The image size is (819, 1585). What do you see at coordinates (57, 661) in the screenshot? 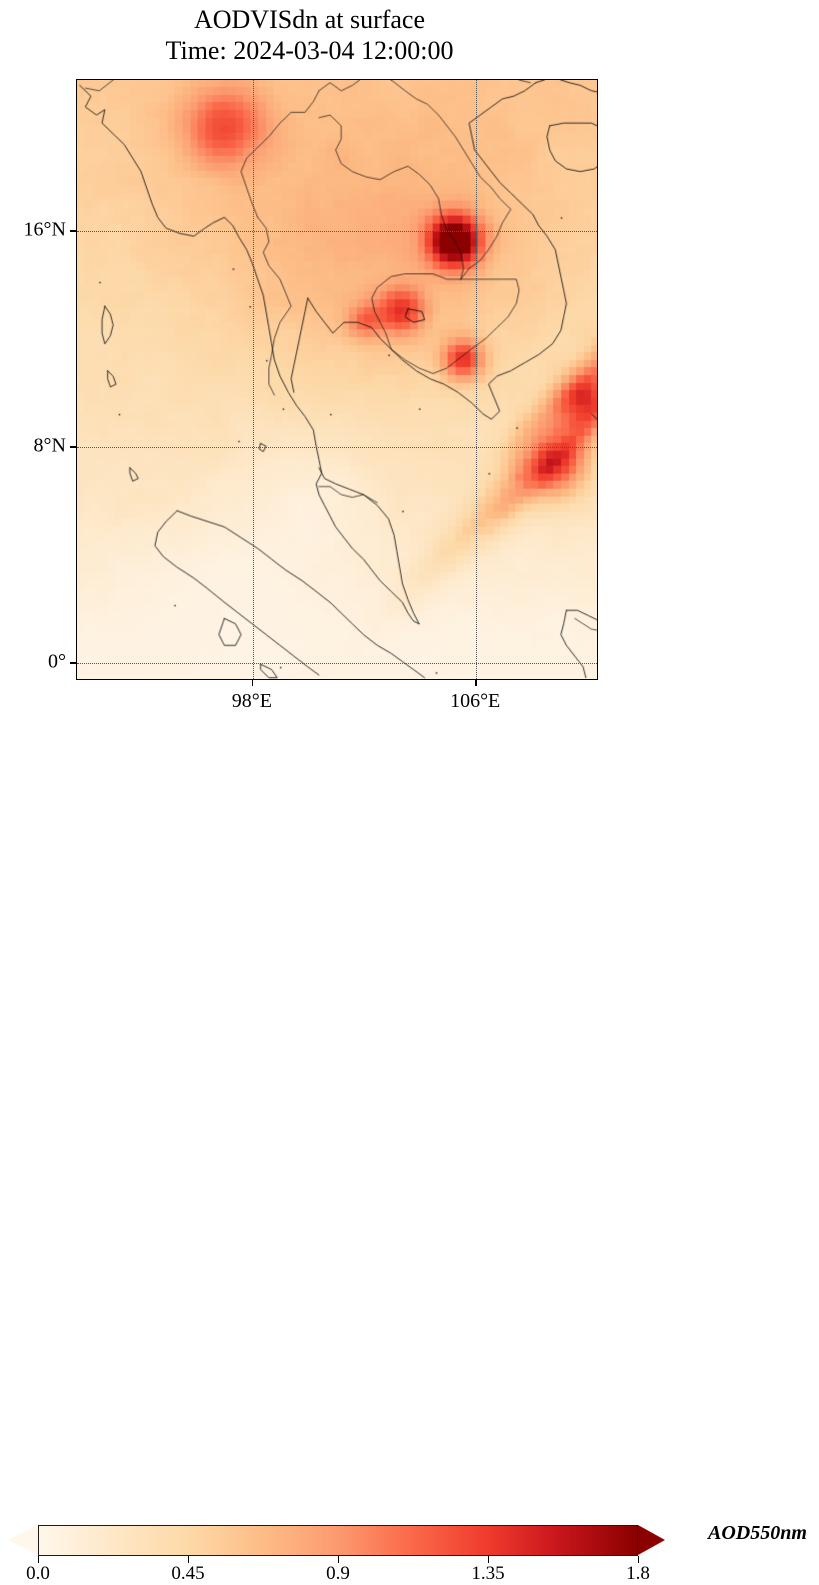
I see `ytick-label-0: 0°` at bounding box center [57, 661].